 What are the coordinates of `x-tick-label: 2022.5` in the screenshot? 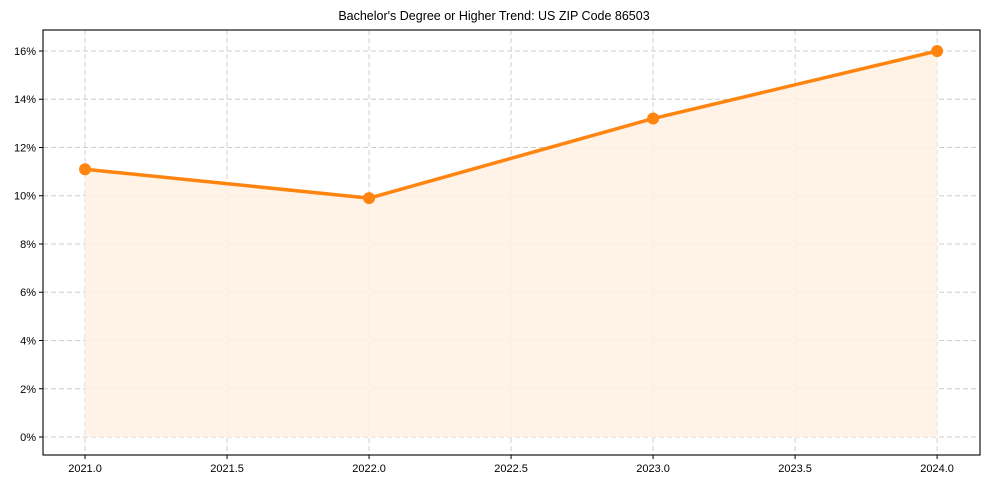 It's located at (511, 469).